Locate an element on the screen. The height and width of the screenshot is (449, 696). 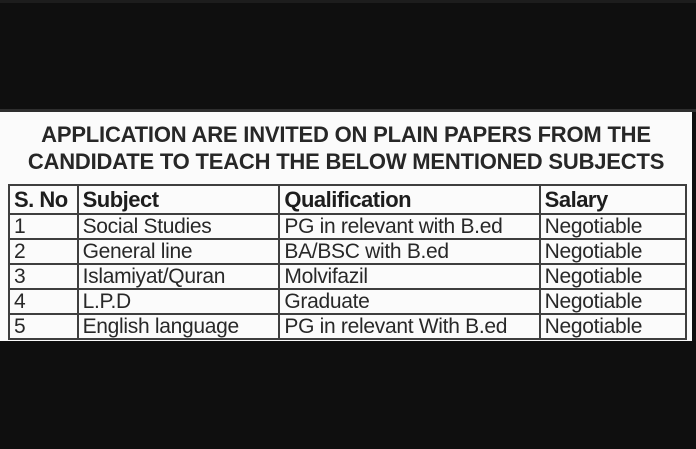
table-row: 4 L.P.D Graduate Negotiable is located at coordinates (348, 301).